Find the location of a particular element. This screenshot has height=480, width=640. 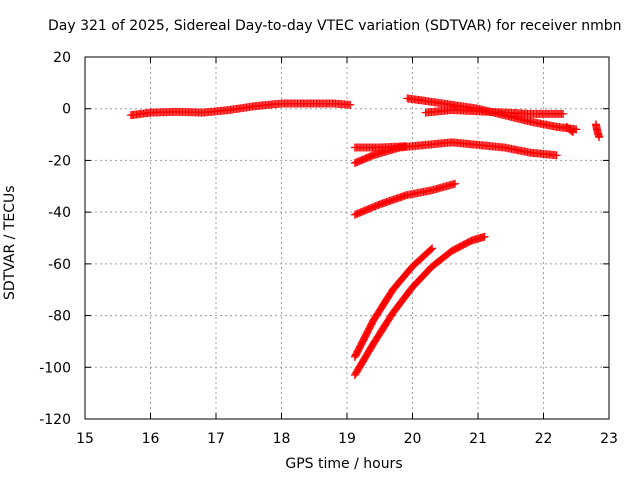

x-tick-label: 18 is located at coordinates (282, 439).